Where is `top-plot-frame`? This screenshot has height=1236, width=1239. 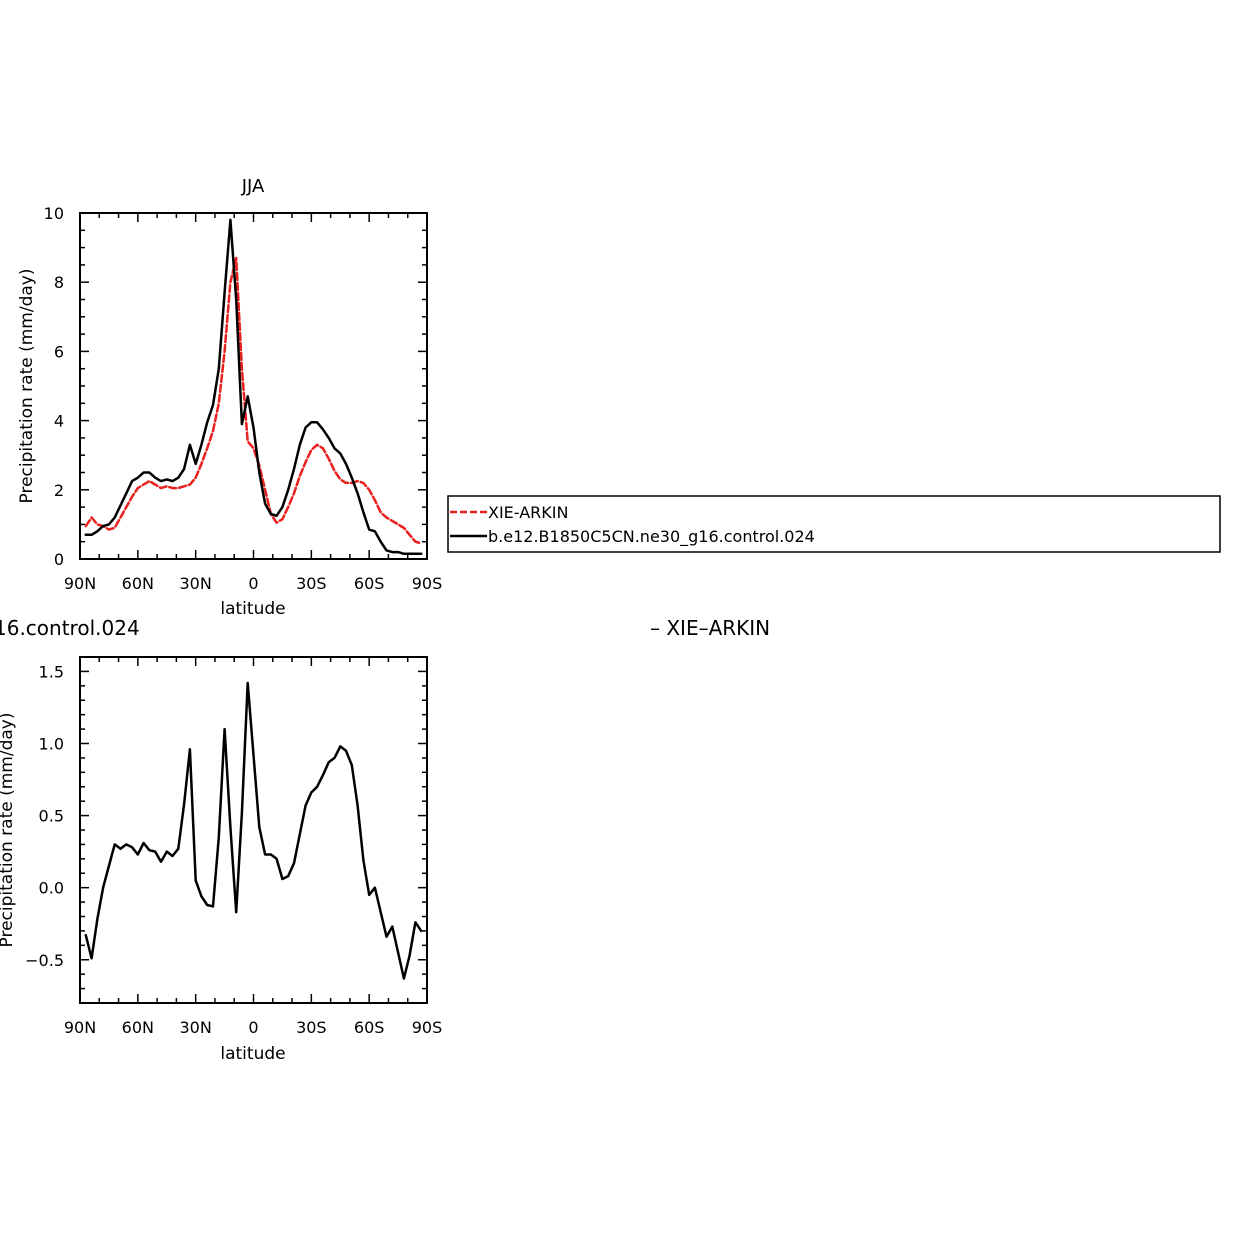
top-plot-frame is located at coordinates (253, 386).